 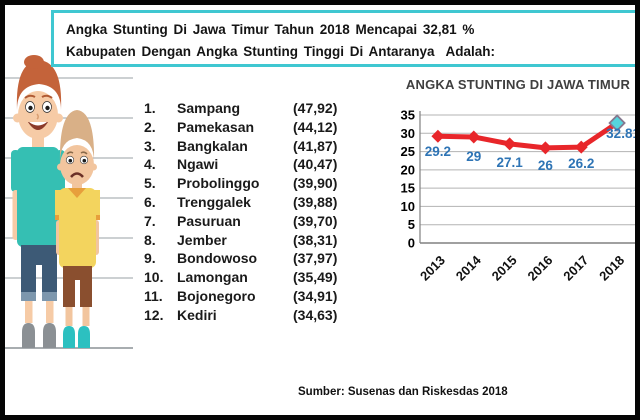 What do you see at coordinates (315, 201) in the screenshot?
I see `list-item-value: (39,88)` at bounding box center [315, 201].